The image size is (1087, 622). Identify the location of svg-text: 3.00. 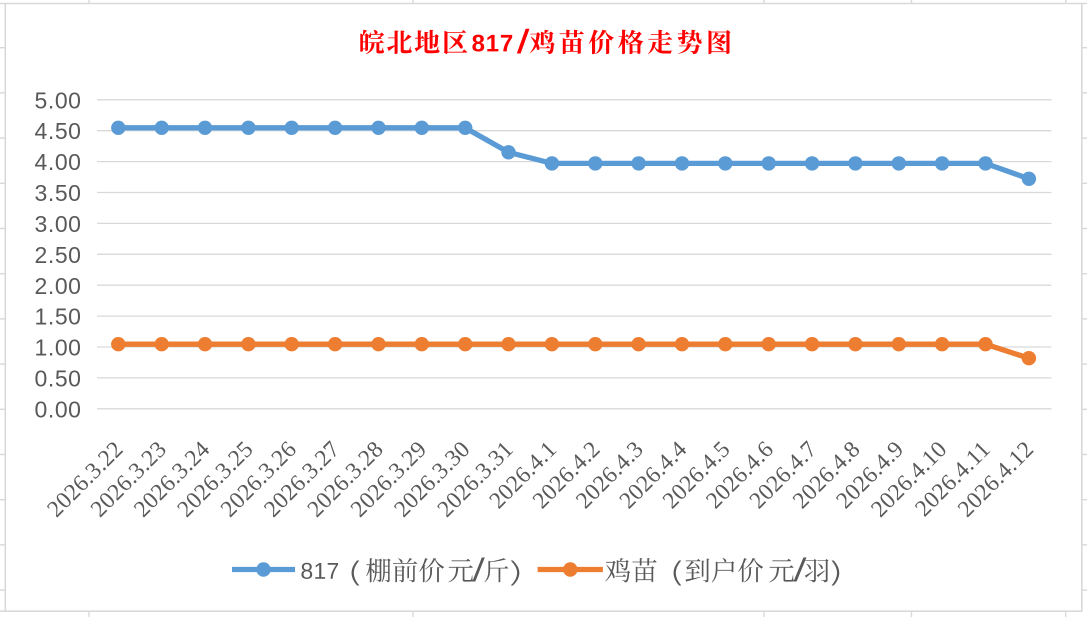
(58, 224).